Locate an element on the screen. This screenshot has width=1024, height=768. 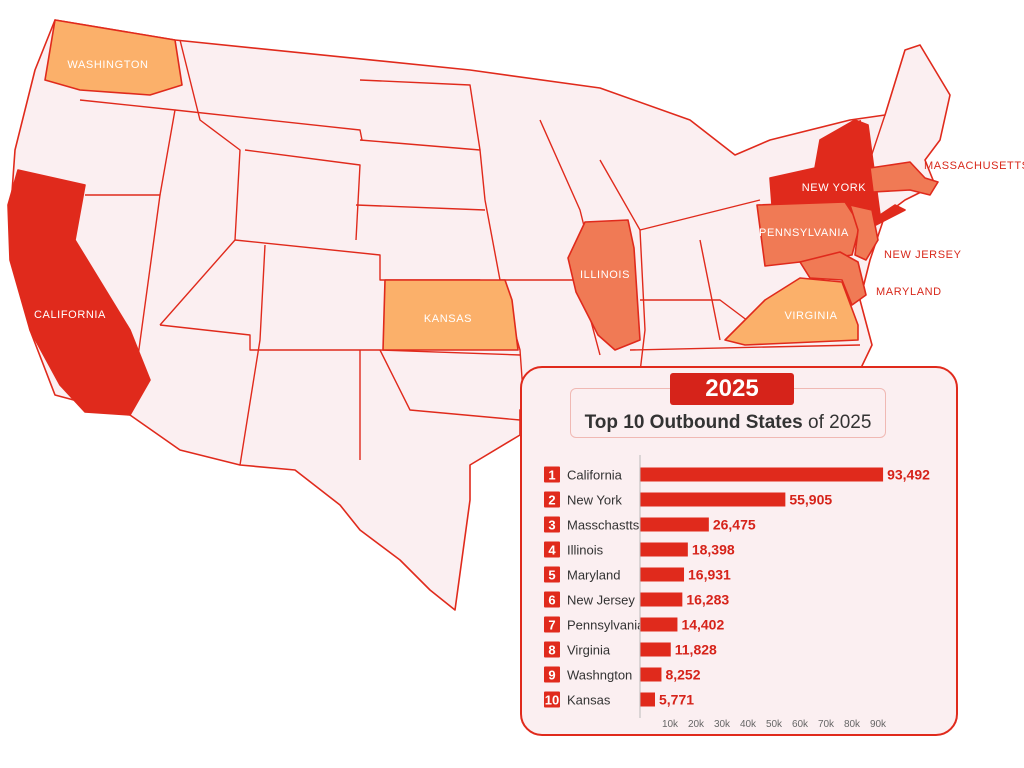
label-new-york: NEW YORK is located at coordinates (834, 188).